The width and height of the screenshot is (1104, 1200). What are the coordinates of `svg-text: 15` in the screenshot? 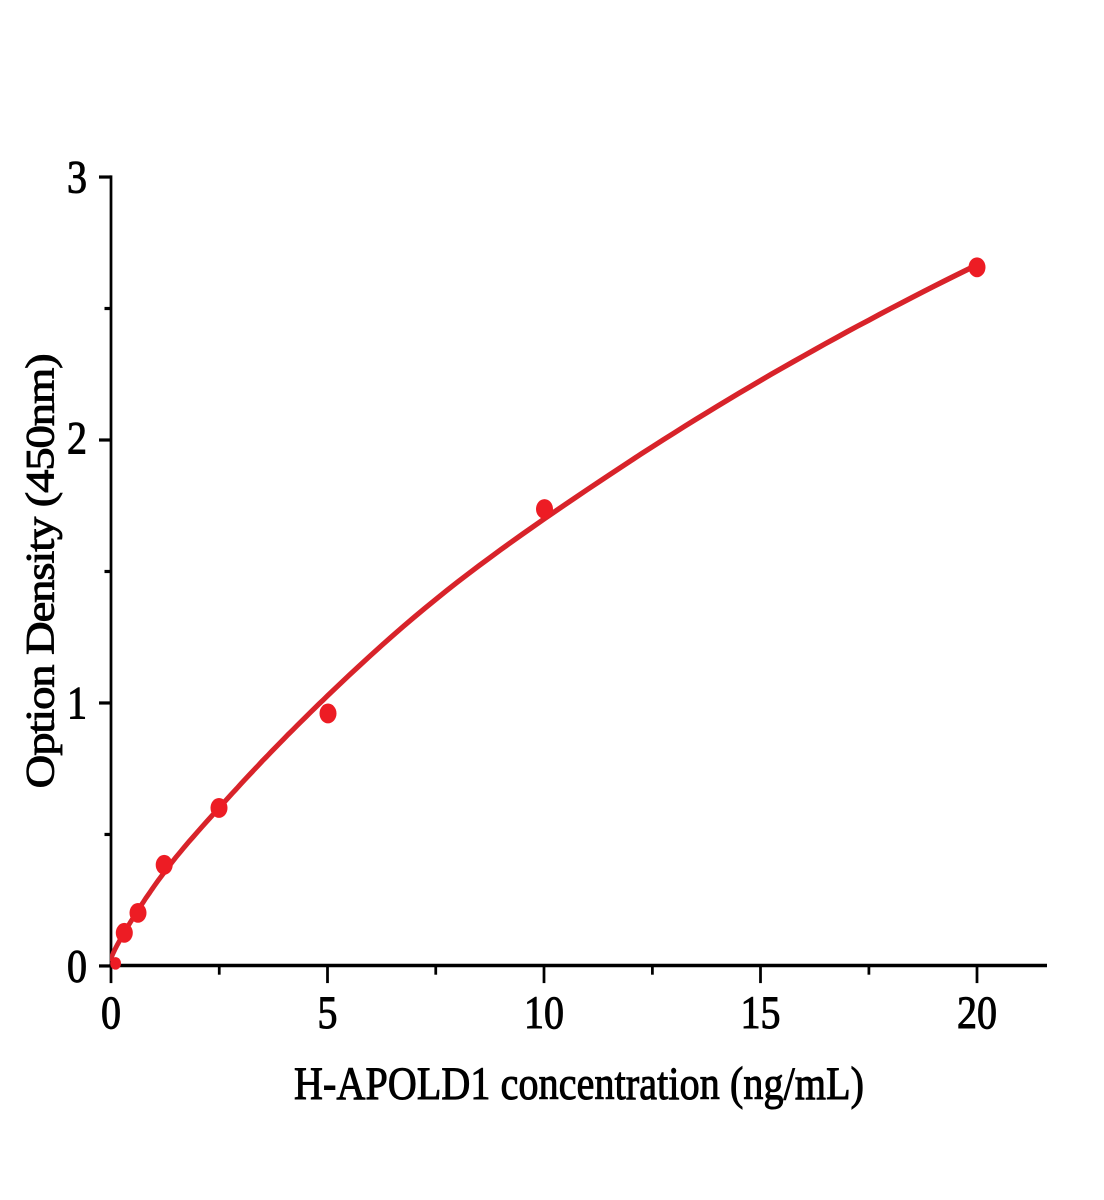 It's located at (761, 1013).